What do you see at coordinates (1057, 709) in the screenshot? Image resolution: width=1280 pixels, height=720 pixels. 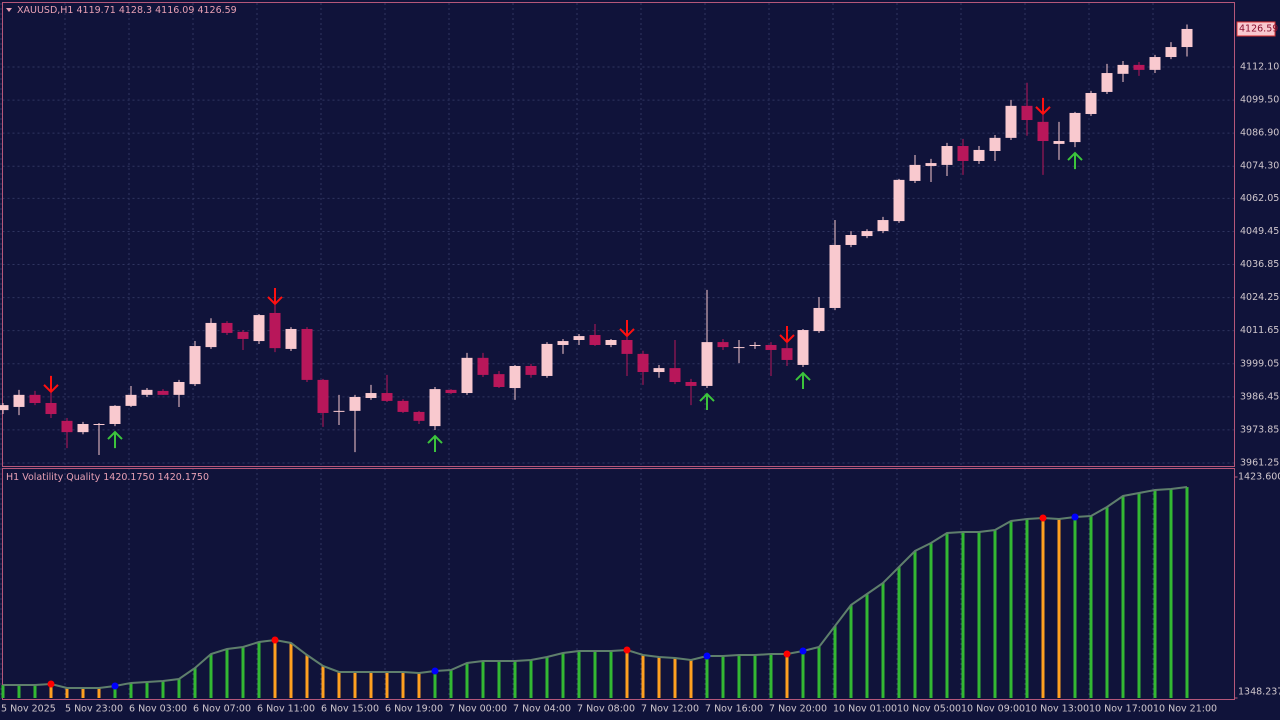 I see `x-tick-label: 10 Nov 13:00` at bounding box center [1057, 709].